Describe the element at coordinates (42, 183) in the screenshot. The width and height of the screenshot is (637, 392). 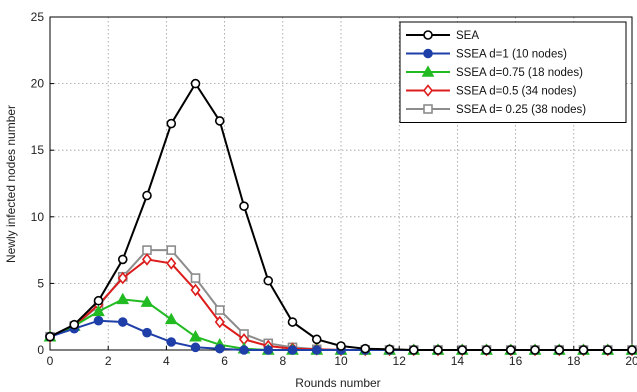
I see `y-axis-ticks: 0 5 10 15 20 25` at that location.